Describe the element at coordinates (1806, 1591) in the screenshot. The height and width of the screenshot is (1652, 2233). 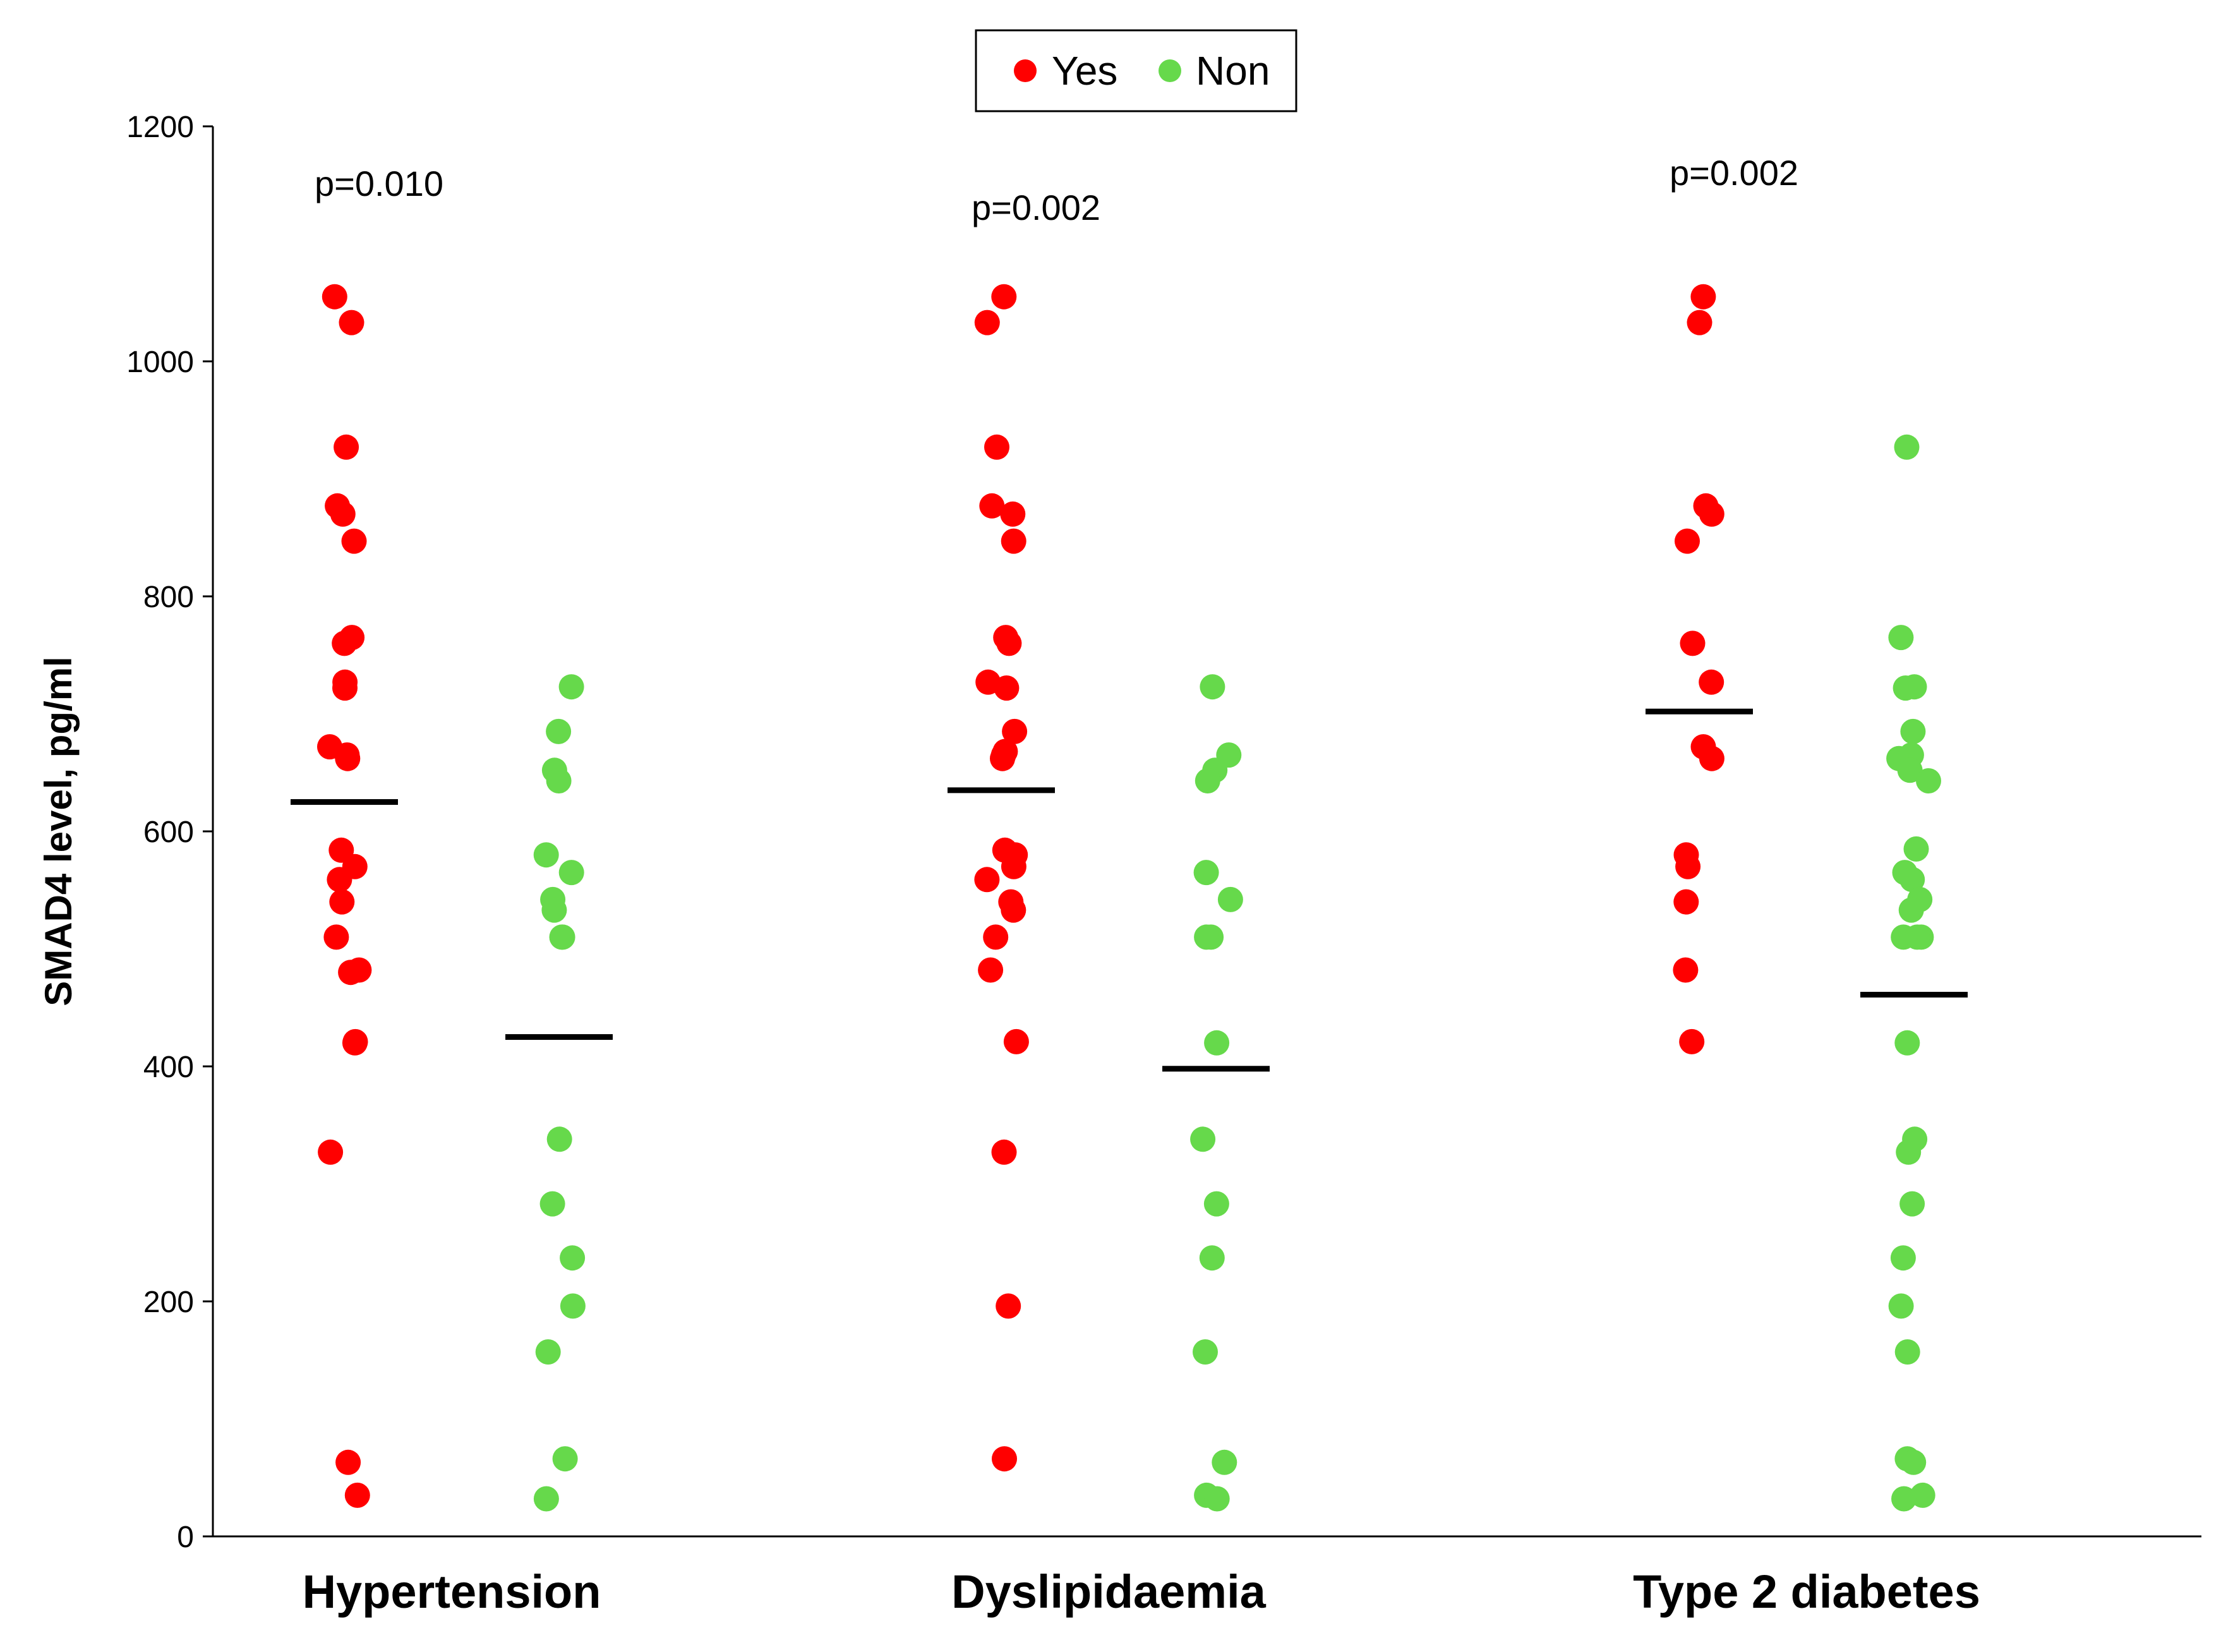
I see `category-label: Type 2 diabetes` at that location.